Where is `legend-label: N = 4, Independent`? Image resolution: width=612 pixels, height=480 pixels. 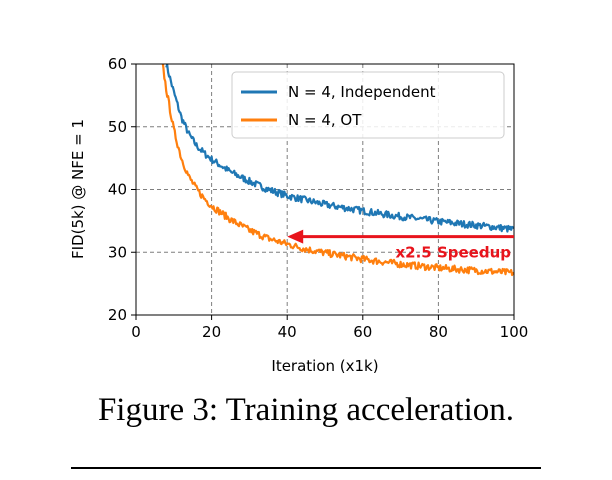 legend-label: N = 4, Independent is located at coordinates (362, 92).